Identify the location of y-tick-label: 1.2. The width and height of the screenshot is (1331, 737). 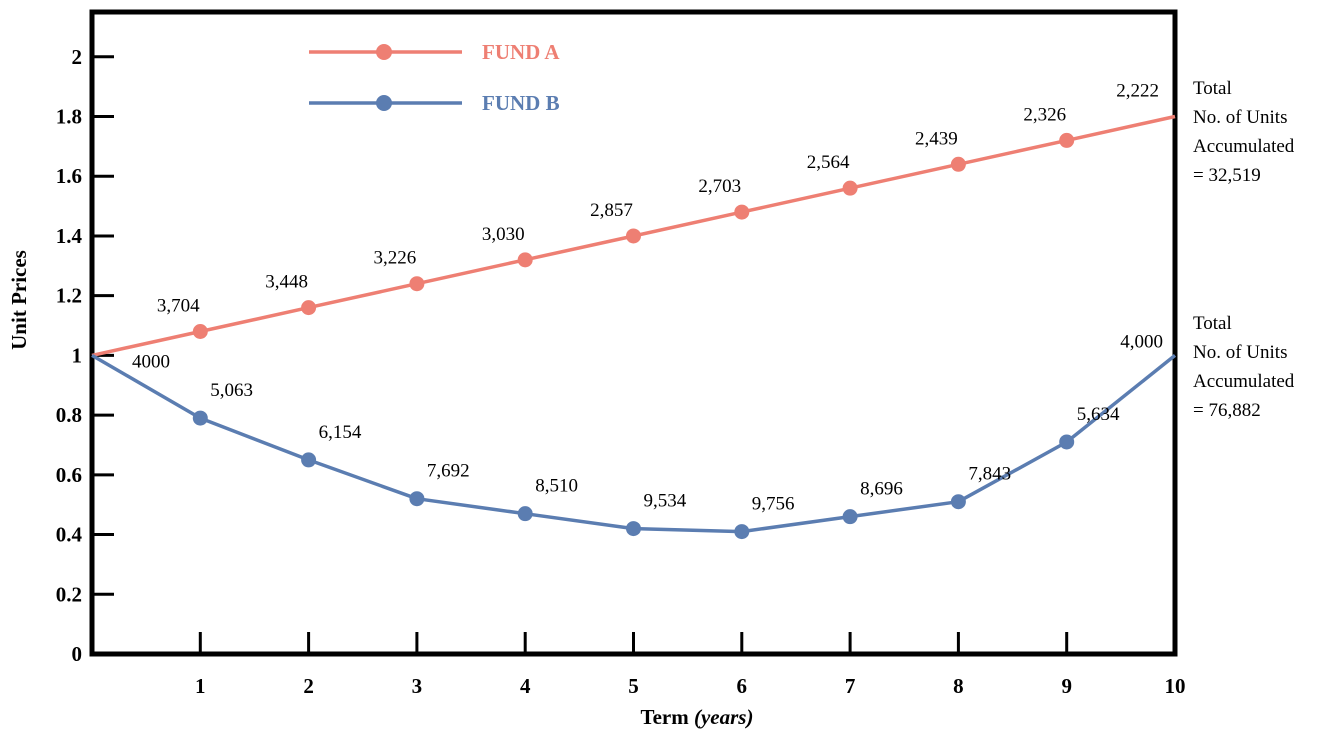
(69, 296).